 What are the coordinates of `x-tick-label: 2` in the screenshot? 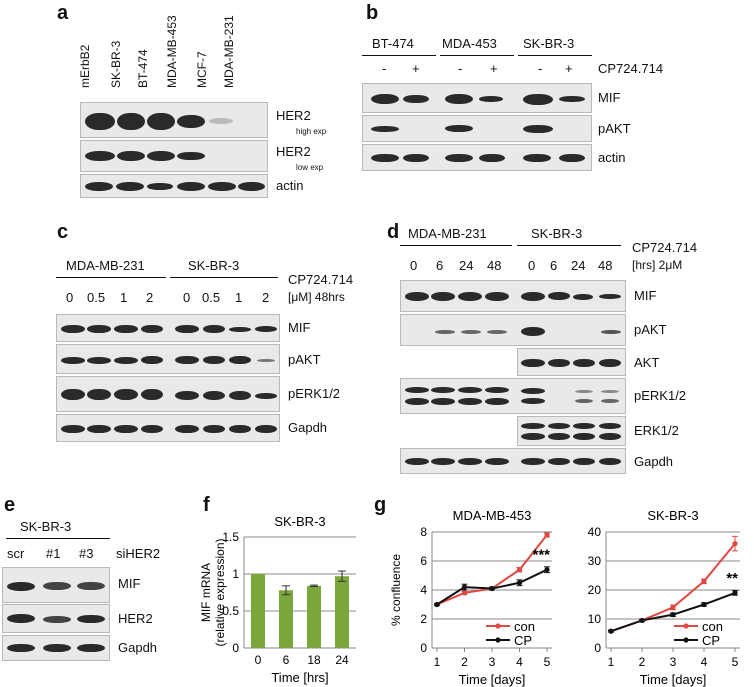 It's located at (642, 662).